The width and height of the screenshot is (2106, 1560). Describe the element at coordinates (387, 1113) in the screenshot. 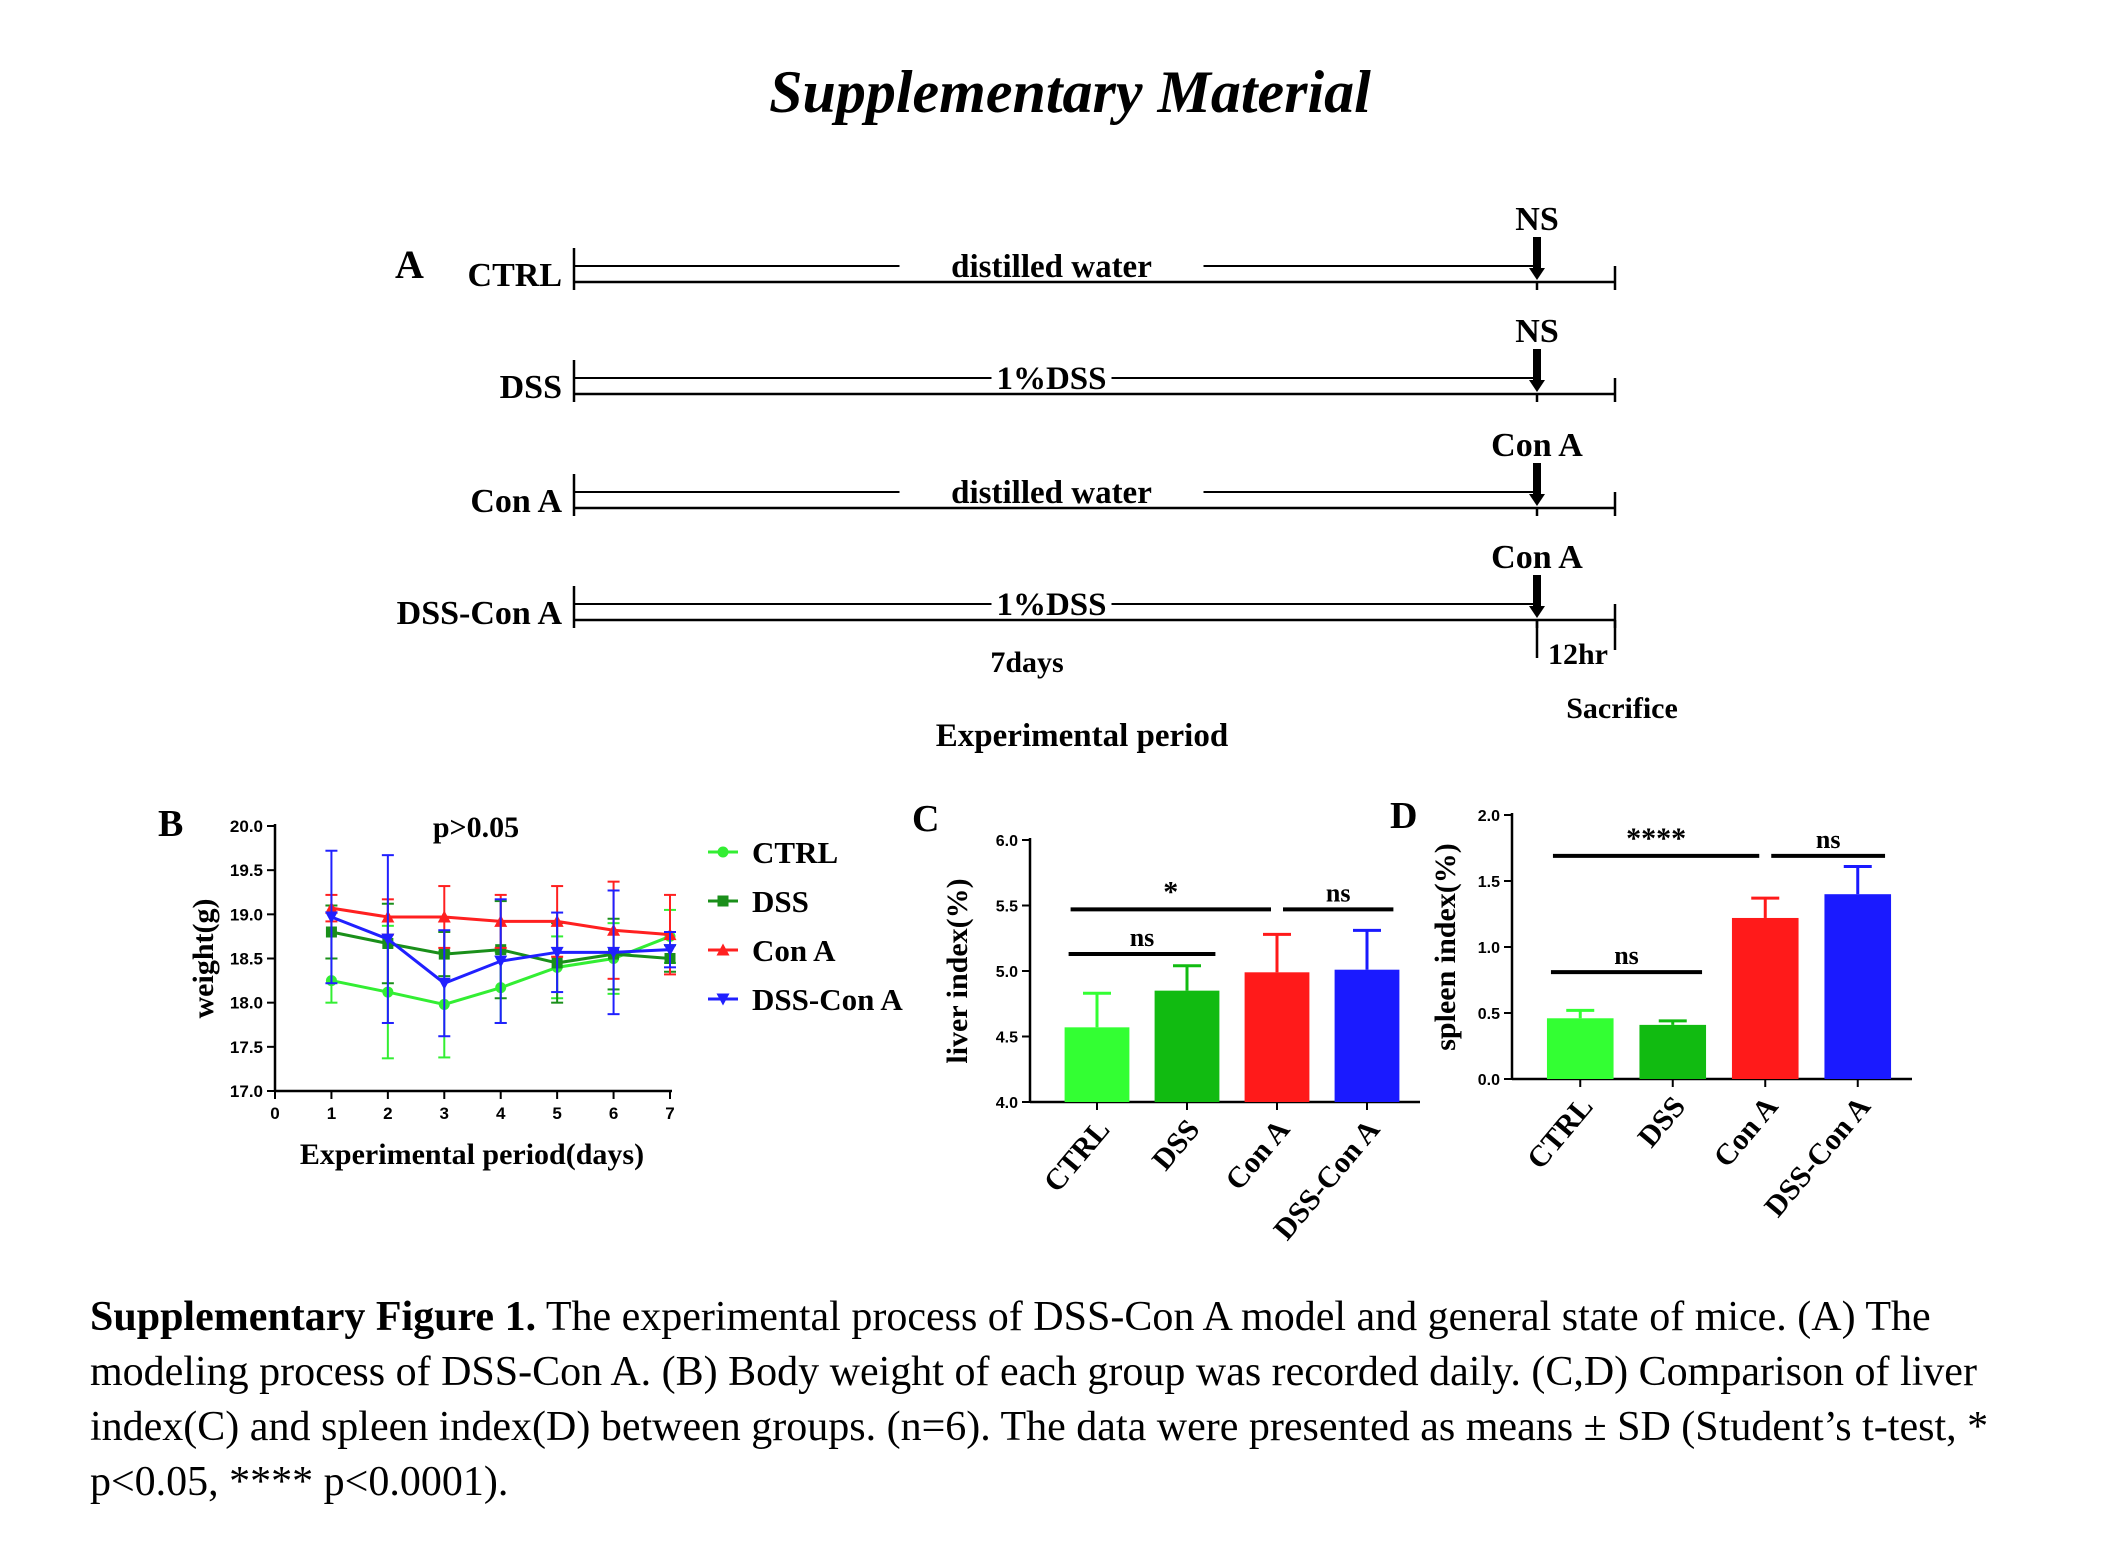

I see `x-tick-label: 2` at that location.